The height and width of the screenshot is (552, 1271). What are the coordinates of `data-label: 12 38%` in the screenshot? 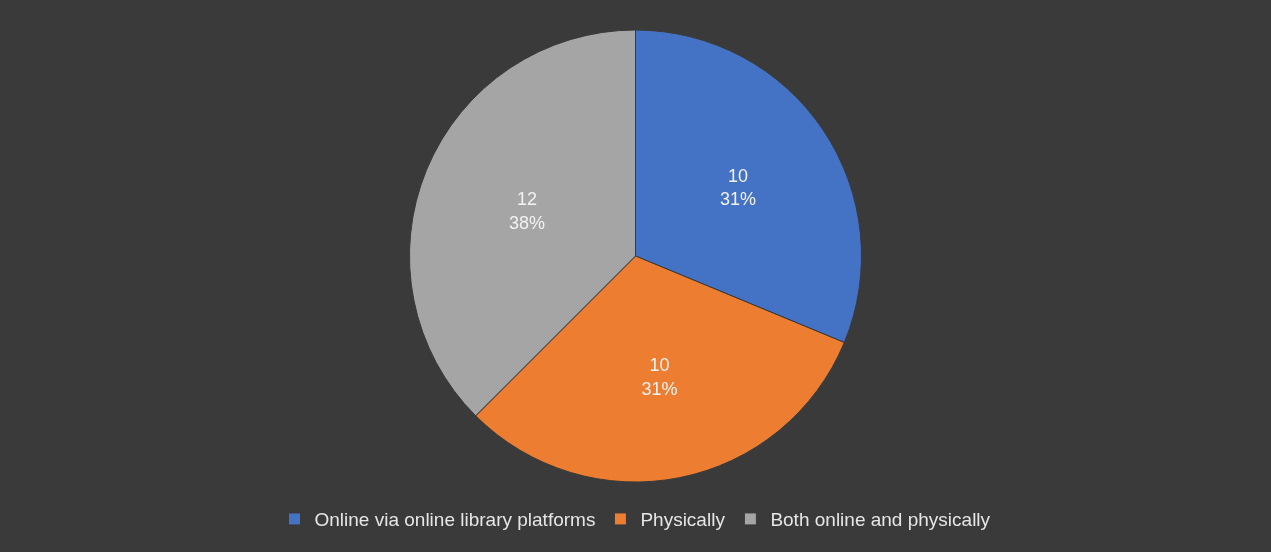 It's located at (526, 211).